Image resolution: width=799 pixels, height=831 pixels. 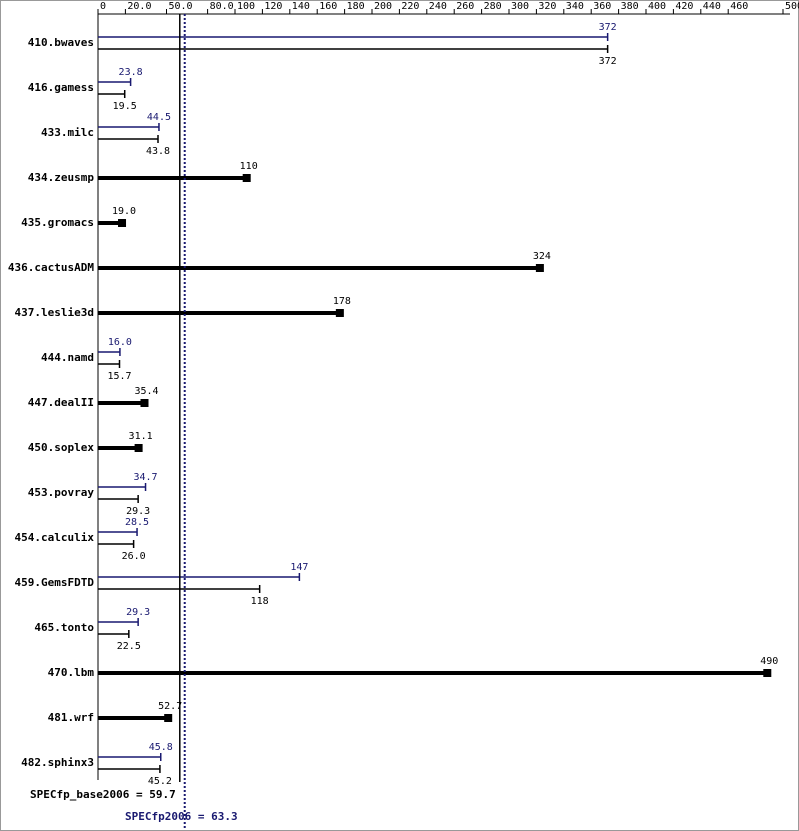 I want to click on value-label: 26.0, so click(x=134, y=556).